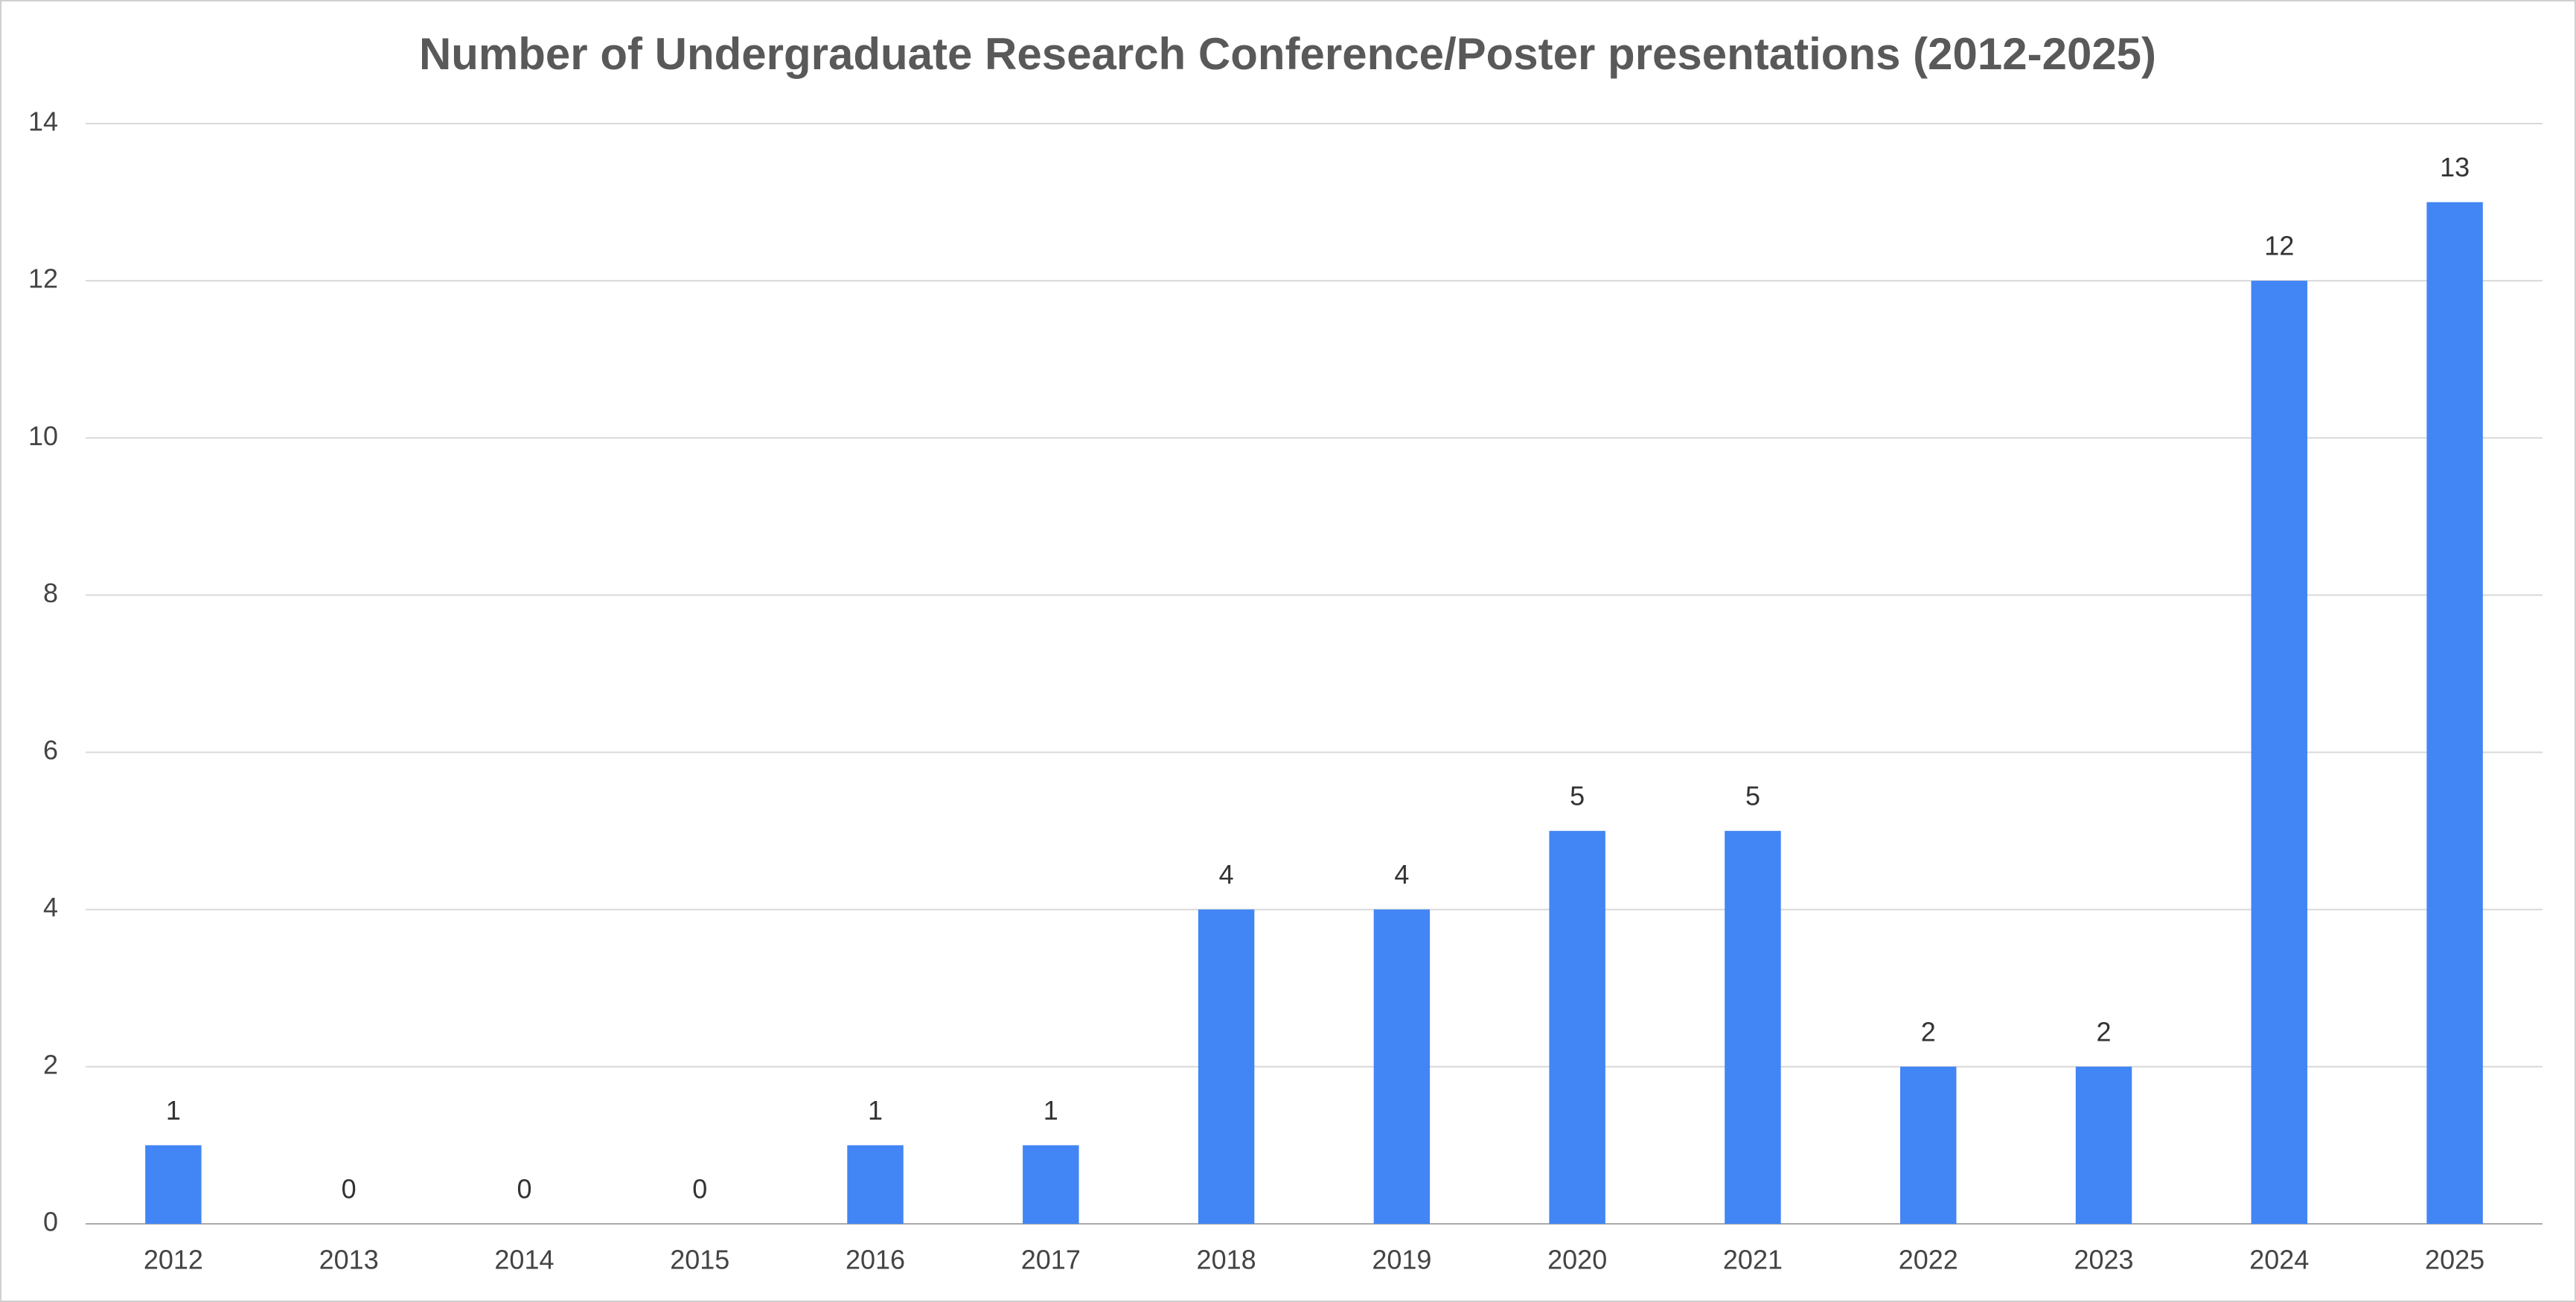  I want to click on x-tick-label: 2012, so click(173, 1260).